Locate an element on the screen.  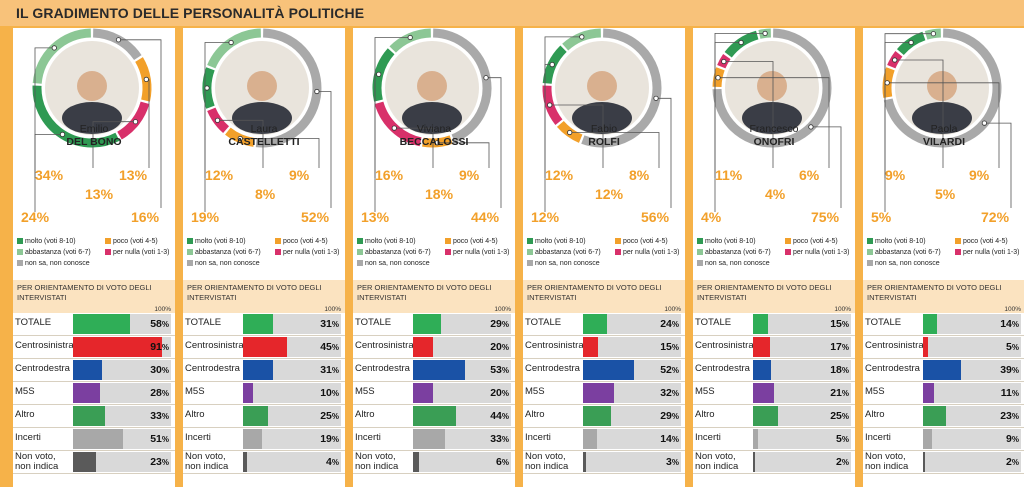
legend-item: non sa, non conosce is located at coordinates (903, 263).